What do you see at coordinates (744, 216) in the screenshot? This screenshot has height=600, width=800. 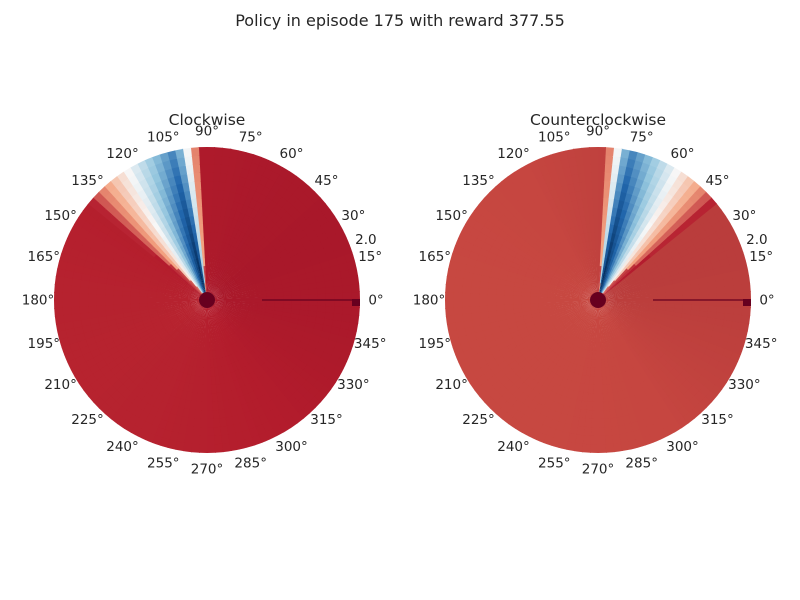 I see `angle-tick-label: 30°` at bounding box center [744, 216].